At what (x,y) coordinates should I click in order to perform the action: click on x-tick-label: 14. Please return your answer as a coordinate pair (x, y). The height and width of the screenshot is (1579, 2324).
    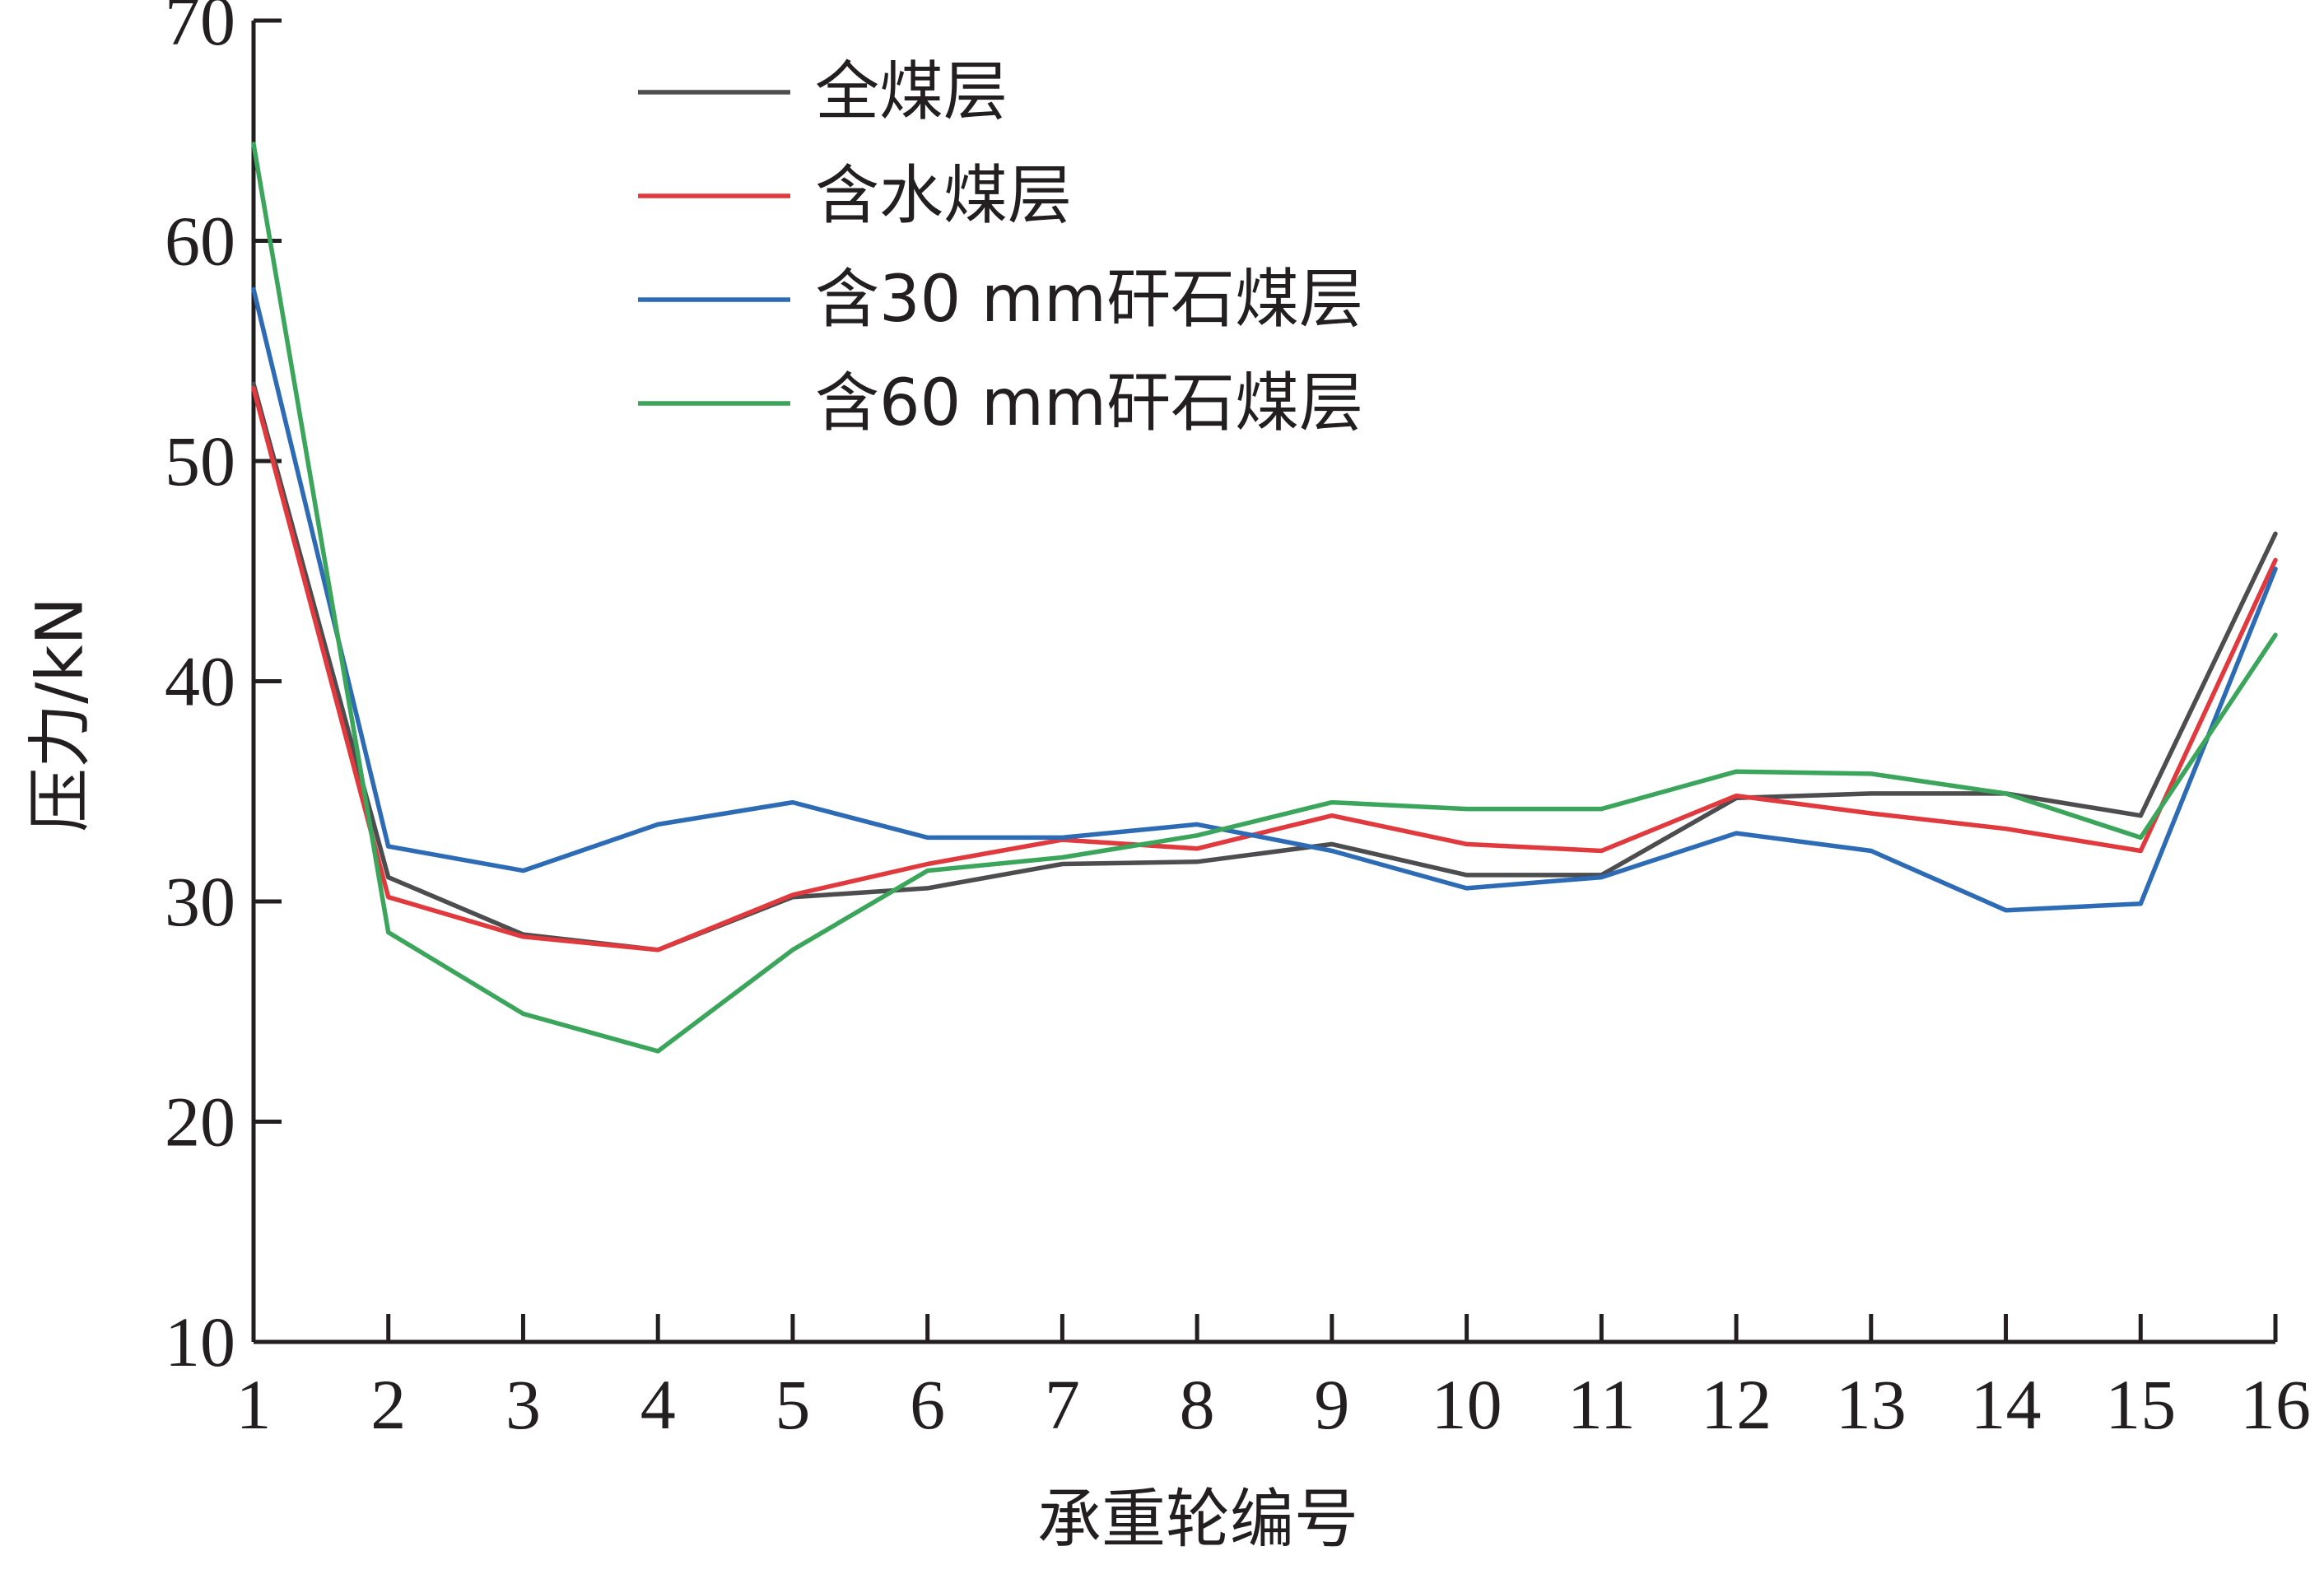
    Looking at the image, I should click on (2006, 1404).